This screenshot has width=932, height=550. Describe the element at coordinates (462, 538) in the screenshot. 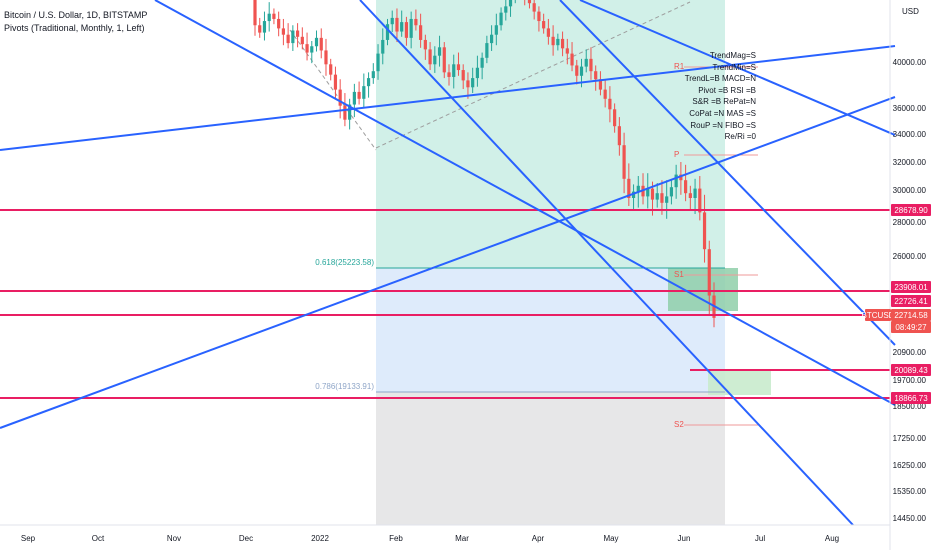

I see `x-tick-label: Mar` at that location.